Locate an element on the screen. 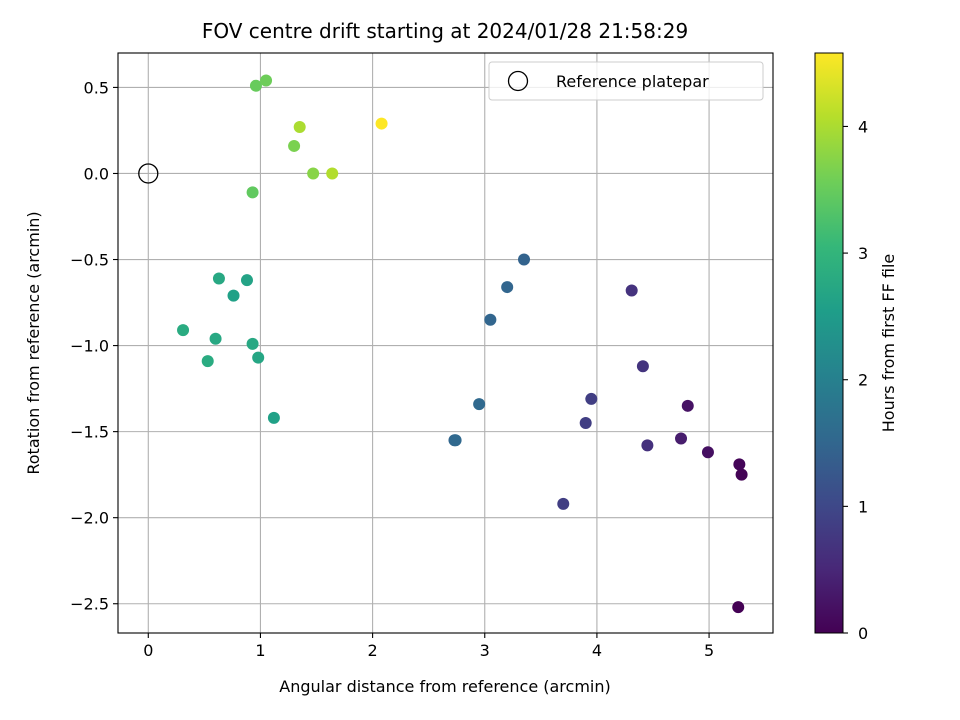 The image size is (960, 720). y-axis-ticks: 0.5 0.0 −0.5 −1.0 −1.5 −2.0 −2.5 is located at coordinates (94, 346).